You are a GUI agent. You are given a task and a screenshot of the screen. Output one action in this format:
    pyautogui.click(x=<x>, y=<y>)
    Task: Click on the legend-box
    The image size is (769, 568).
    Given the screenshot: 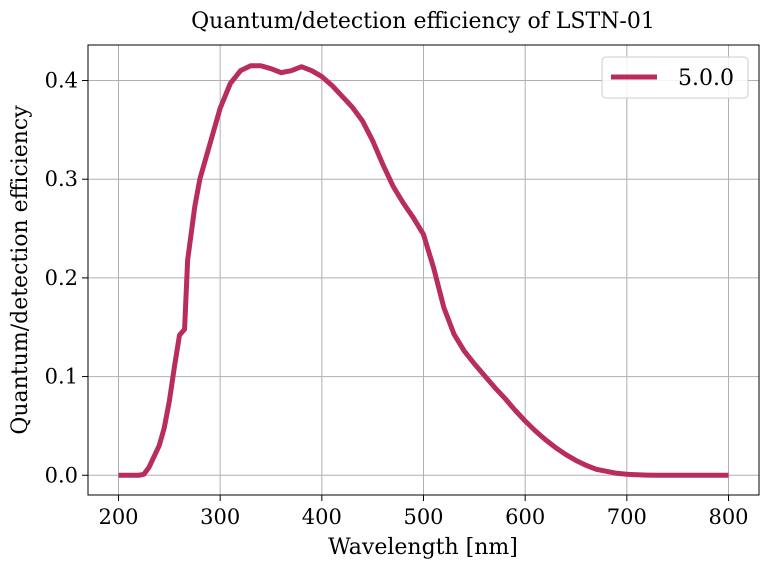 What is the action you would take?
    pyautogui.click(x=675, y=77)
    